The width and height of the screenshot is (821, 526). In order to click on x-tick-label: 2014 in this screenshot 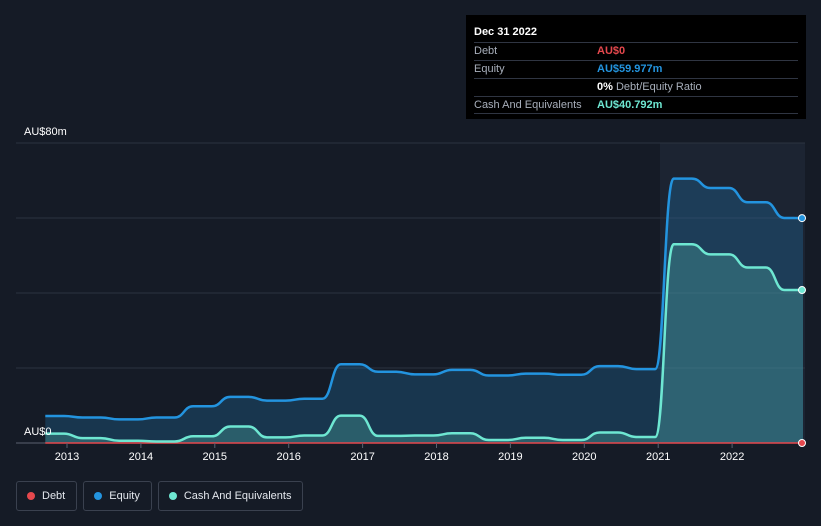, I will do `click(141, 457)`.